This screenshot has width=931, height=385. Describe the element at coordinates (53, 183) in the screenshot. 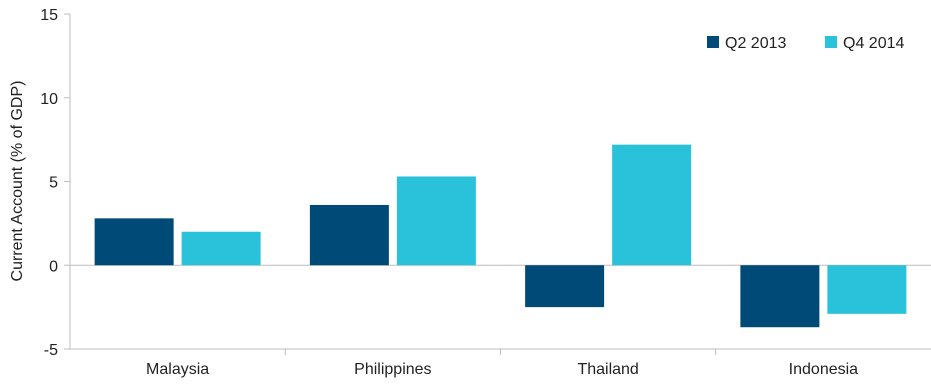

I see `y-tick-label: 5` at that location.